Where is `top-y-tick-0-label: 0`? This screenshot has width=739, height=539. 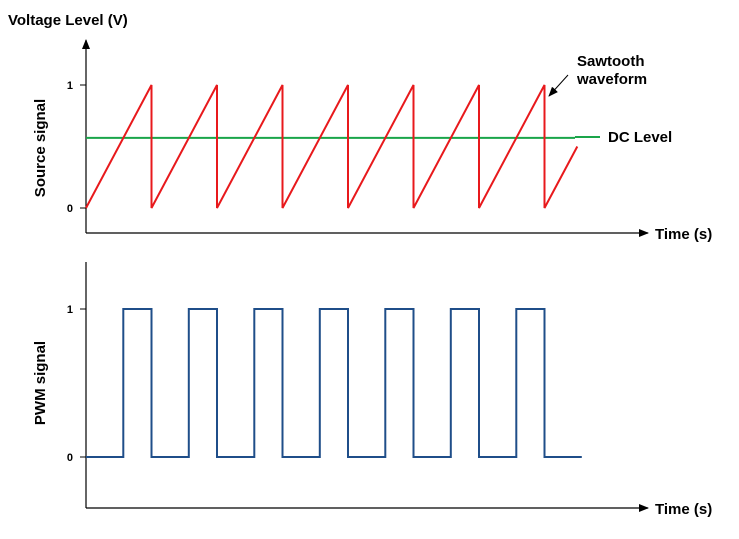
top-y-tick-0-label: 0 is located at coordinates (70, 209).